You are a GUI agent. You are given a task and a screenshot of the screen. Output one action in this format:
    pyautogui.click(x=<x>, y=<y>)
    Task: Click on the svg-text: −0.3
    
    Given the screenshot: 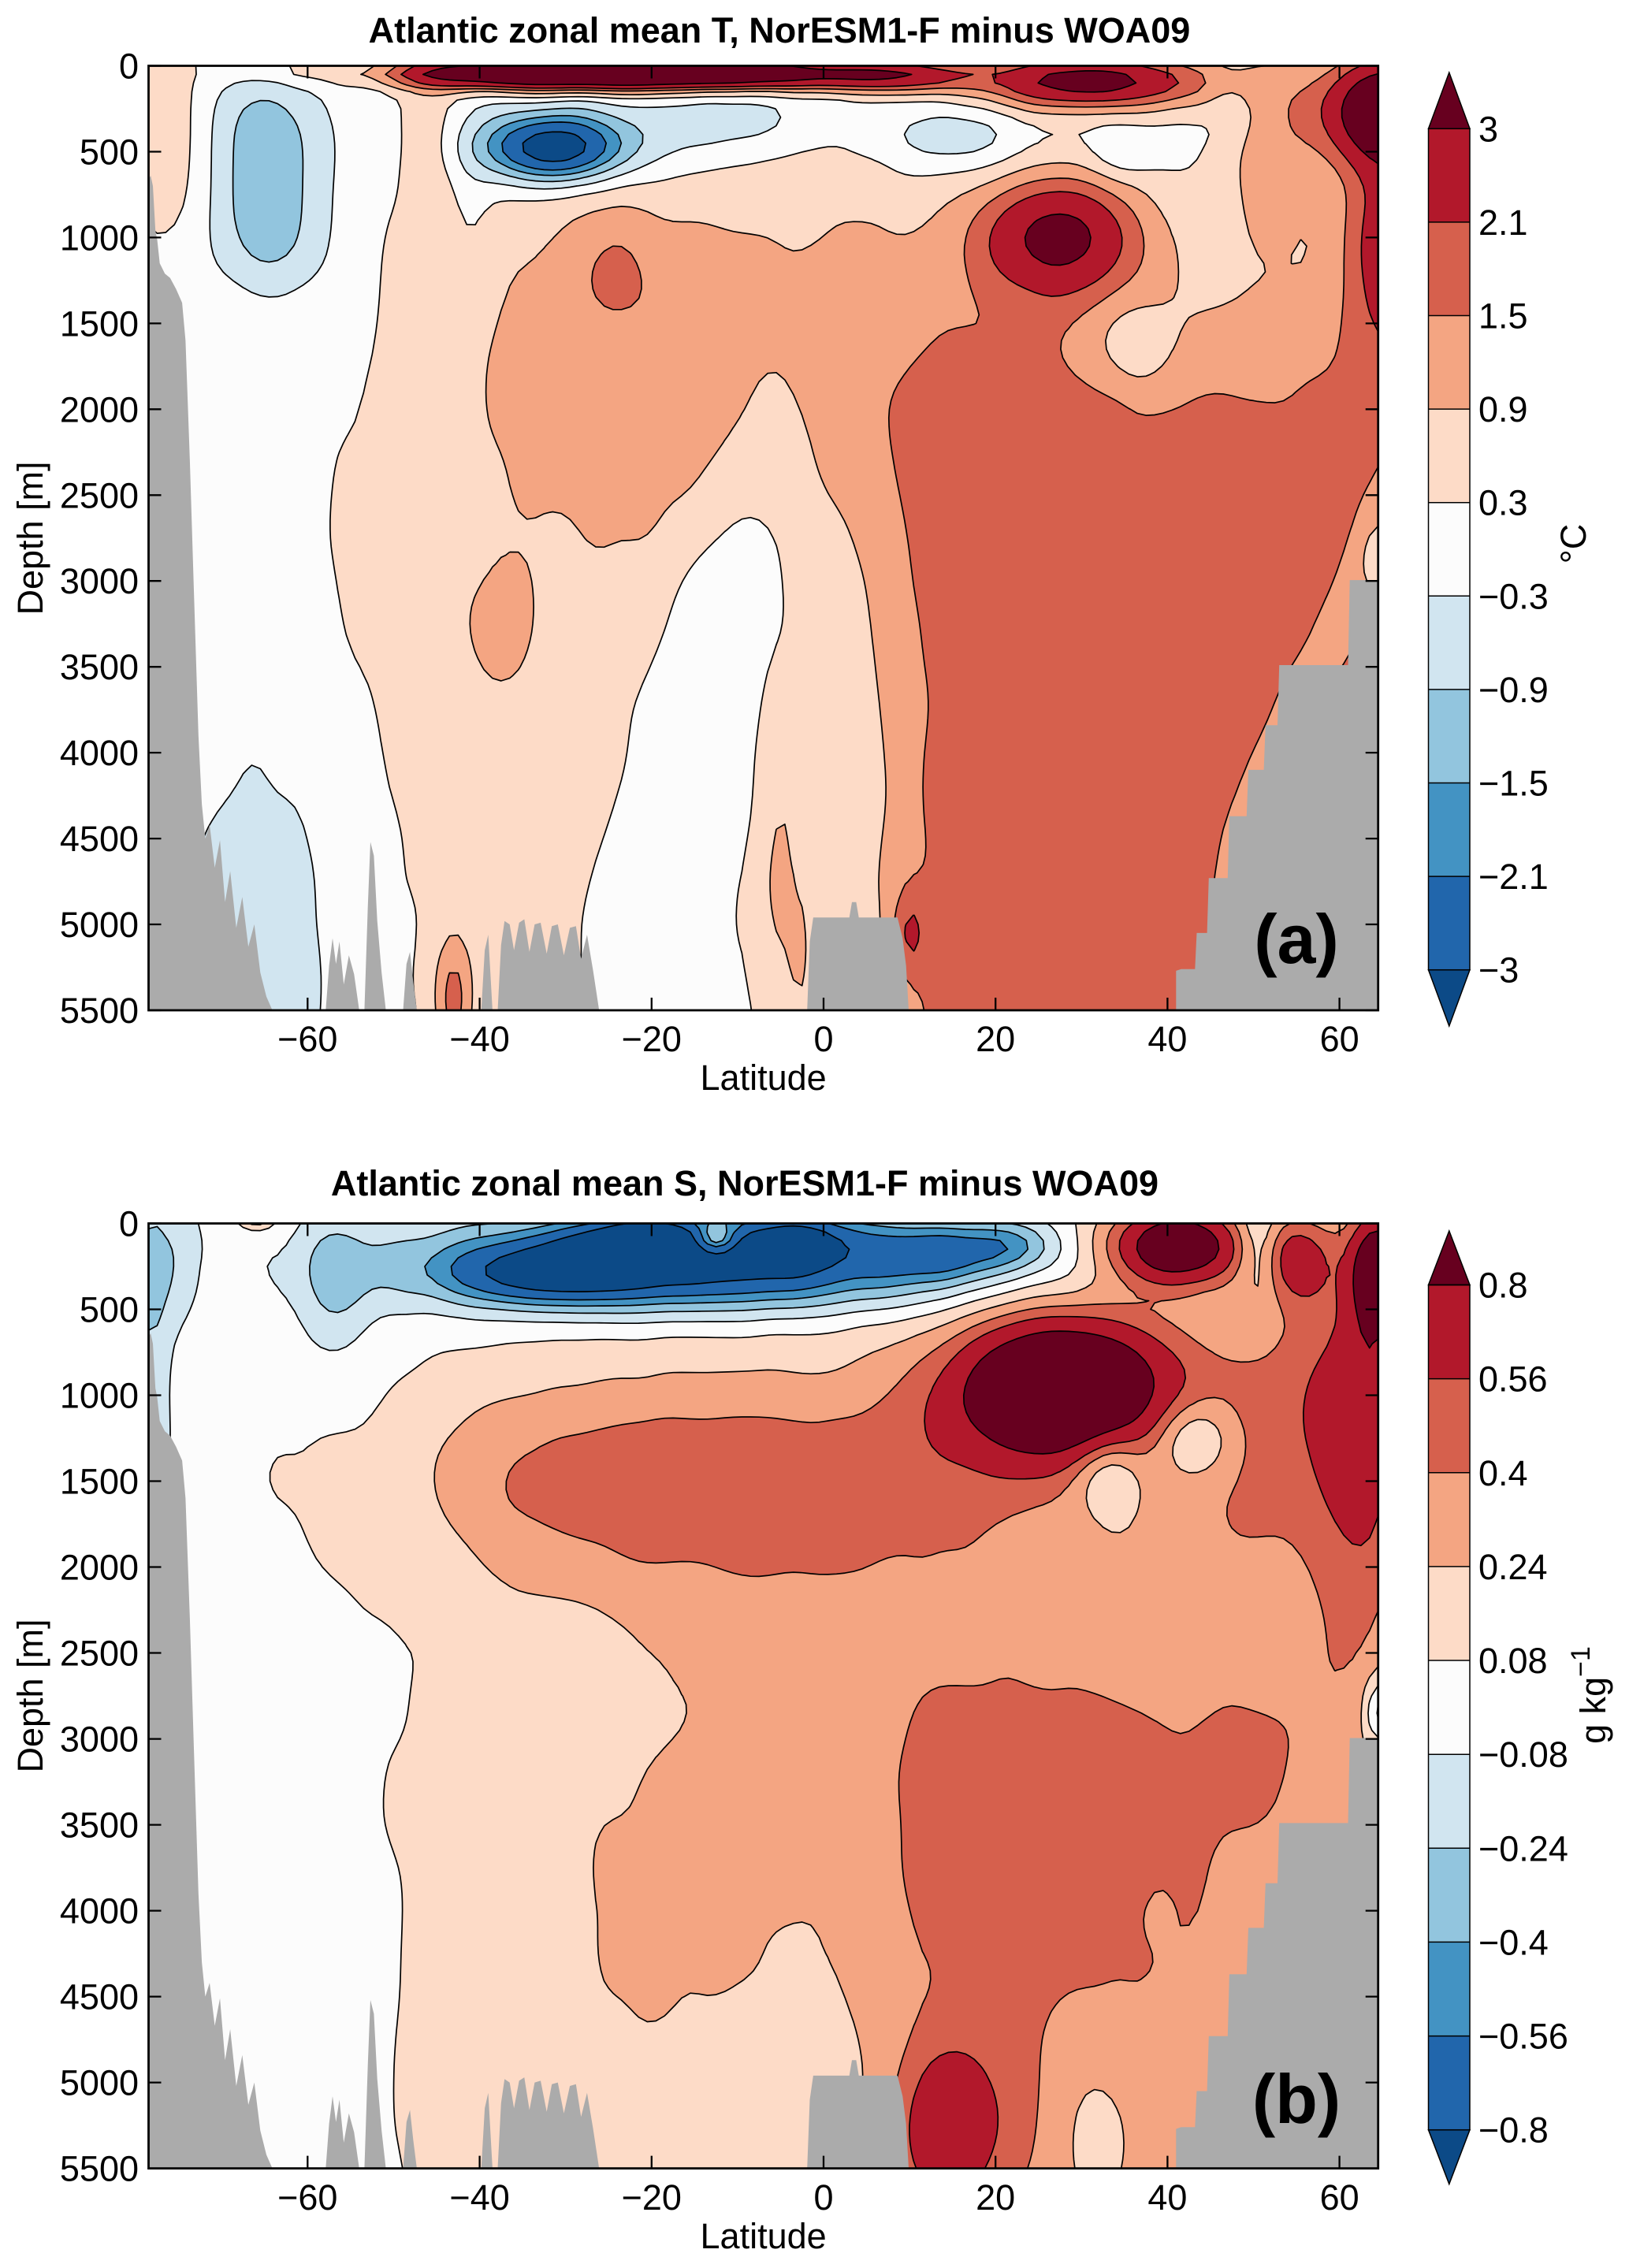 What is the action you would take?
    pyautogui.click(x=1513, y=596)
    